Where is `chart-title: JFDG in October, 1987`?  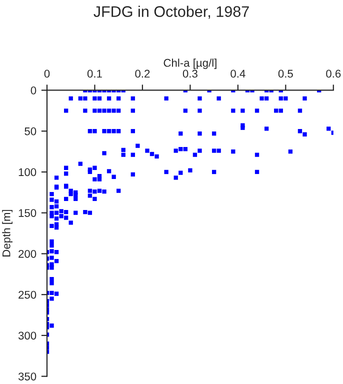 chart-title: JFDG in October, 1987 is located at coordinates (171, 12).